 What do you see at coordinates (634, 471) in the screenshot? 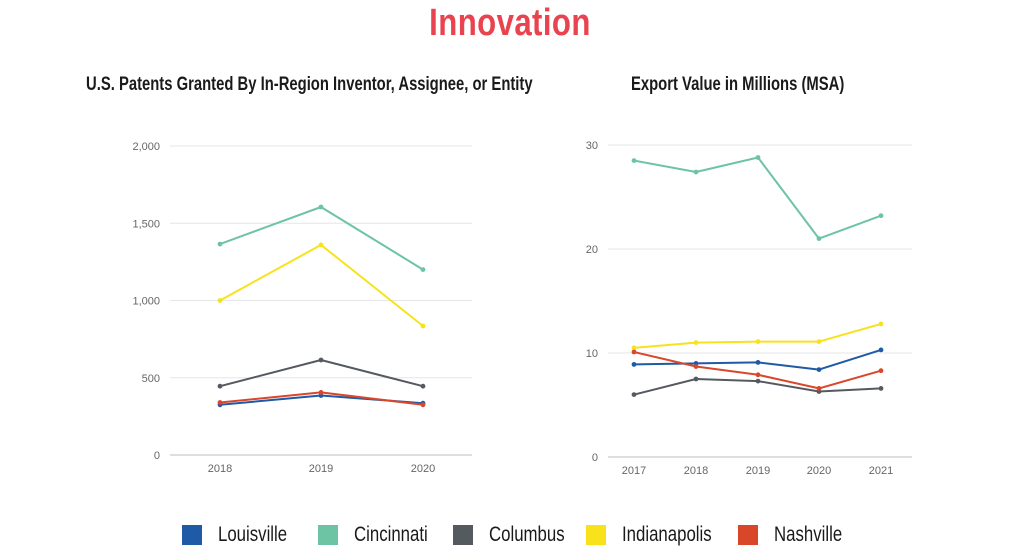
I see `x-tick-label: 2017` at bounding box center [634, 471].